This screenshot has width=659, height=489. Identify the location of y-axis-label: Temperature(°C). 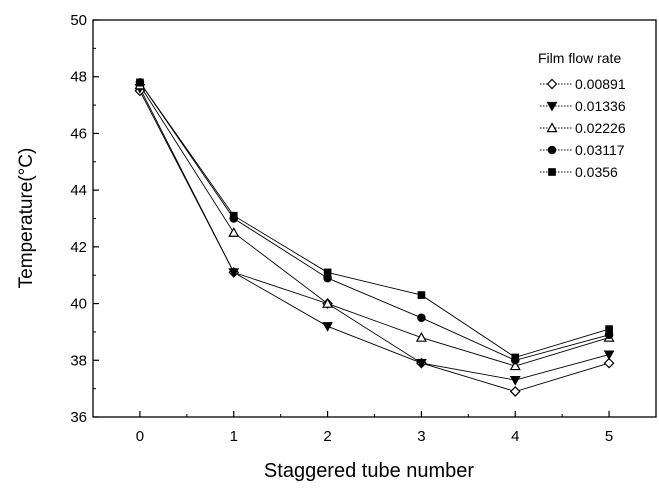
(26, 218).